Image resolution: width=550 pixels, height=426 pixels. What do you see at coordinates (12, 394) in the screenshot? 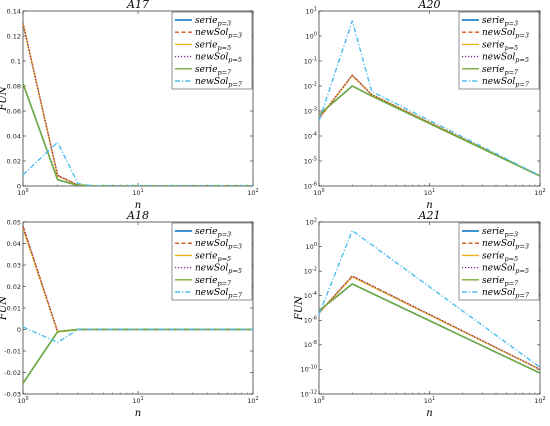
I see `y-tick-label: -0.03` at bounding box center [12, 394].